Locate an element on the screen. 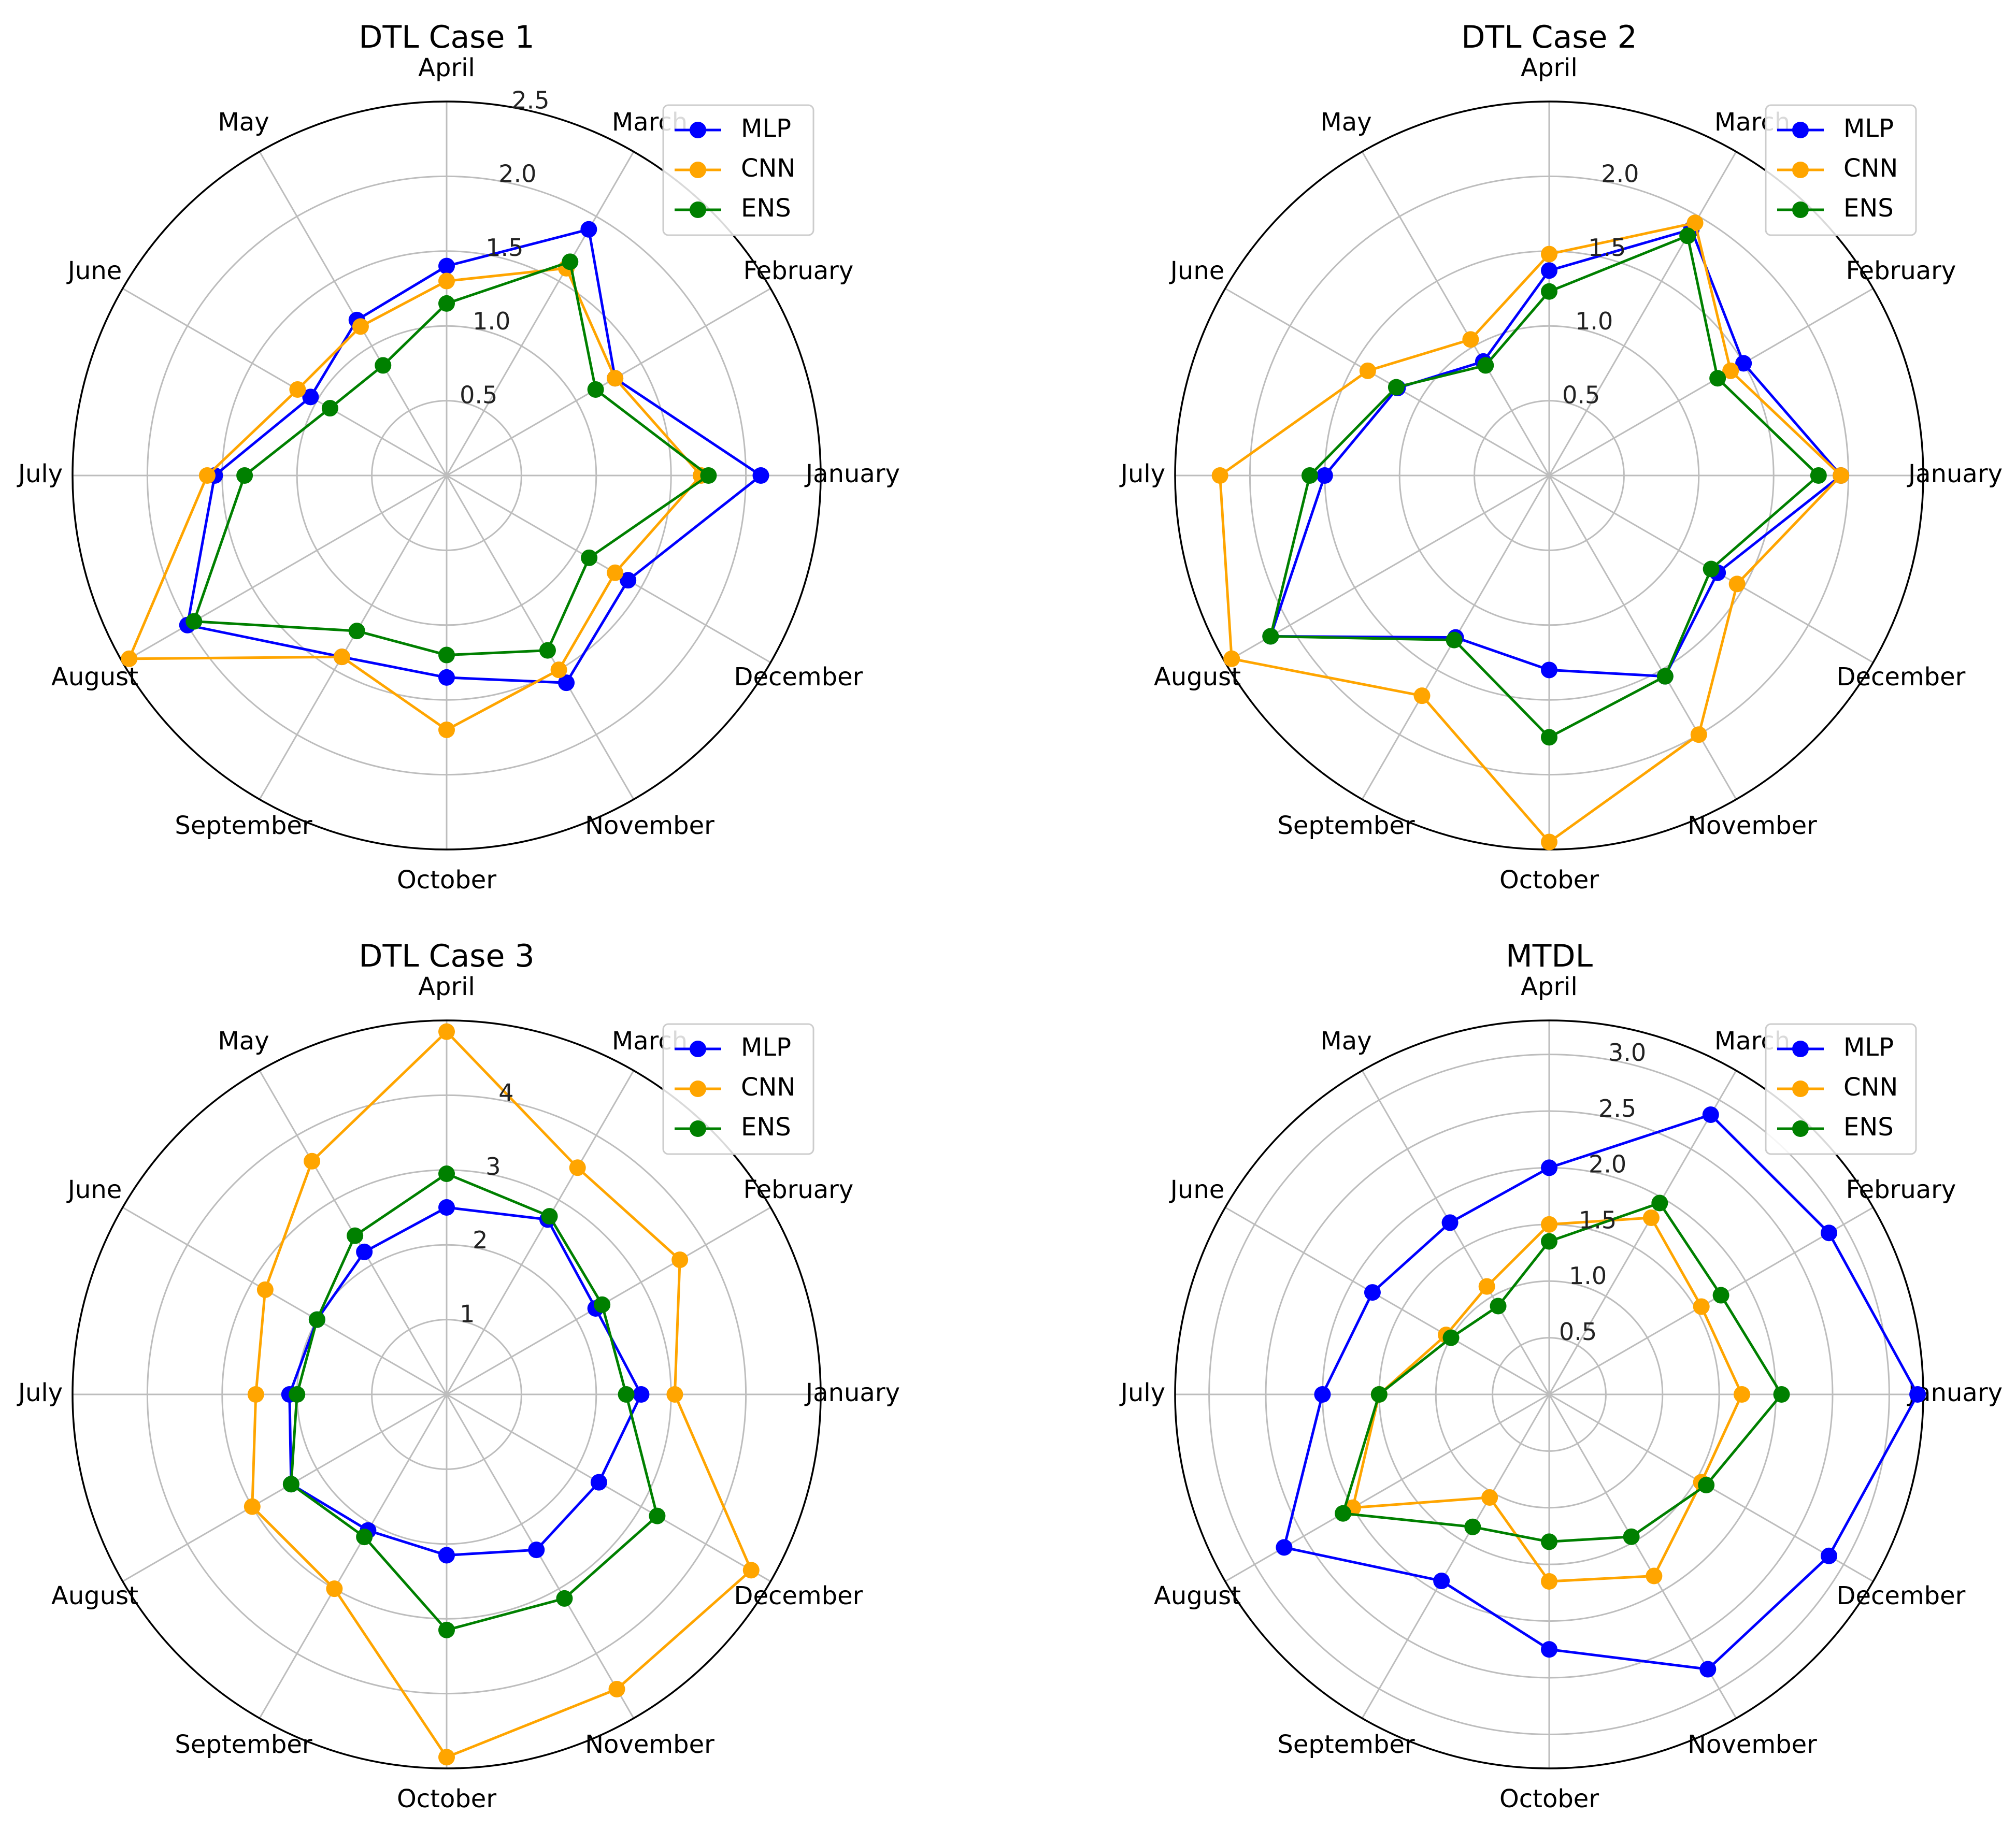 The height and width of the screenshot is (1829, 2016). category-label-september: September is located at coordinates (243, 1744).